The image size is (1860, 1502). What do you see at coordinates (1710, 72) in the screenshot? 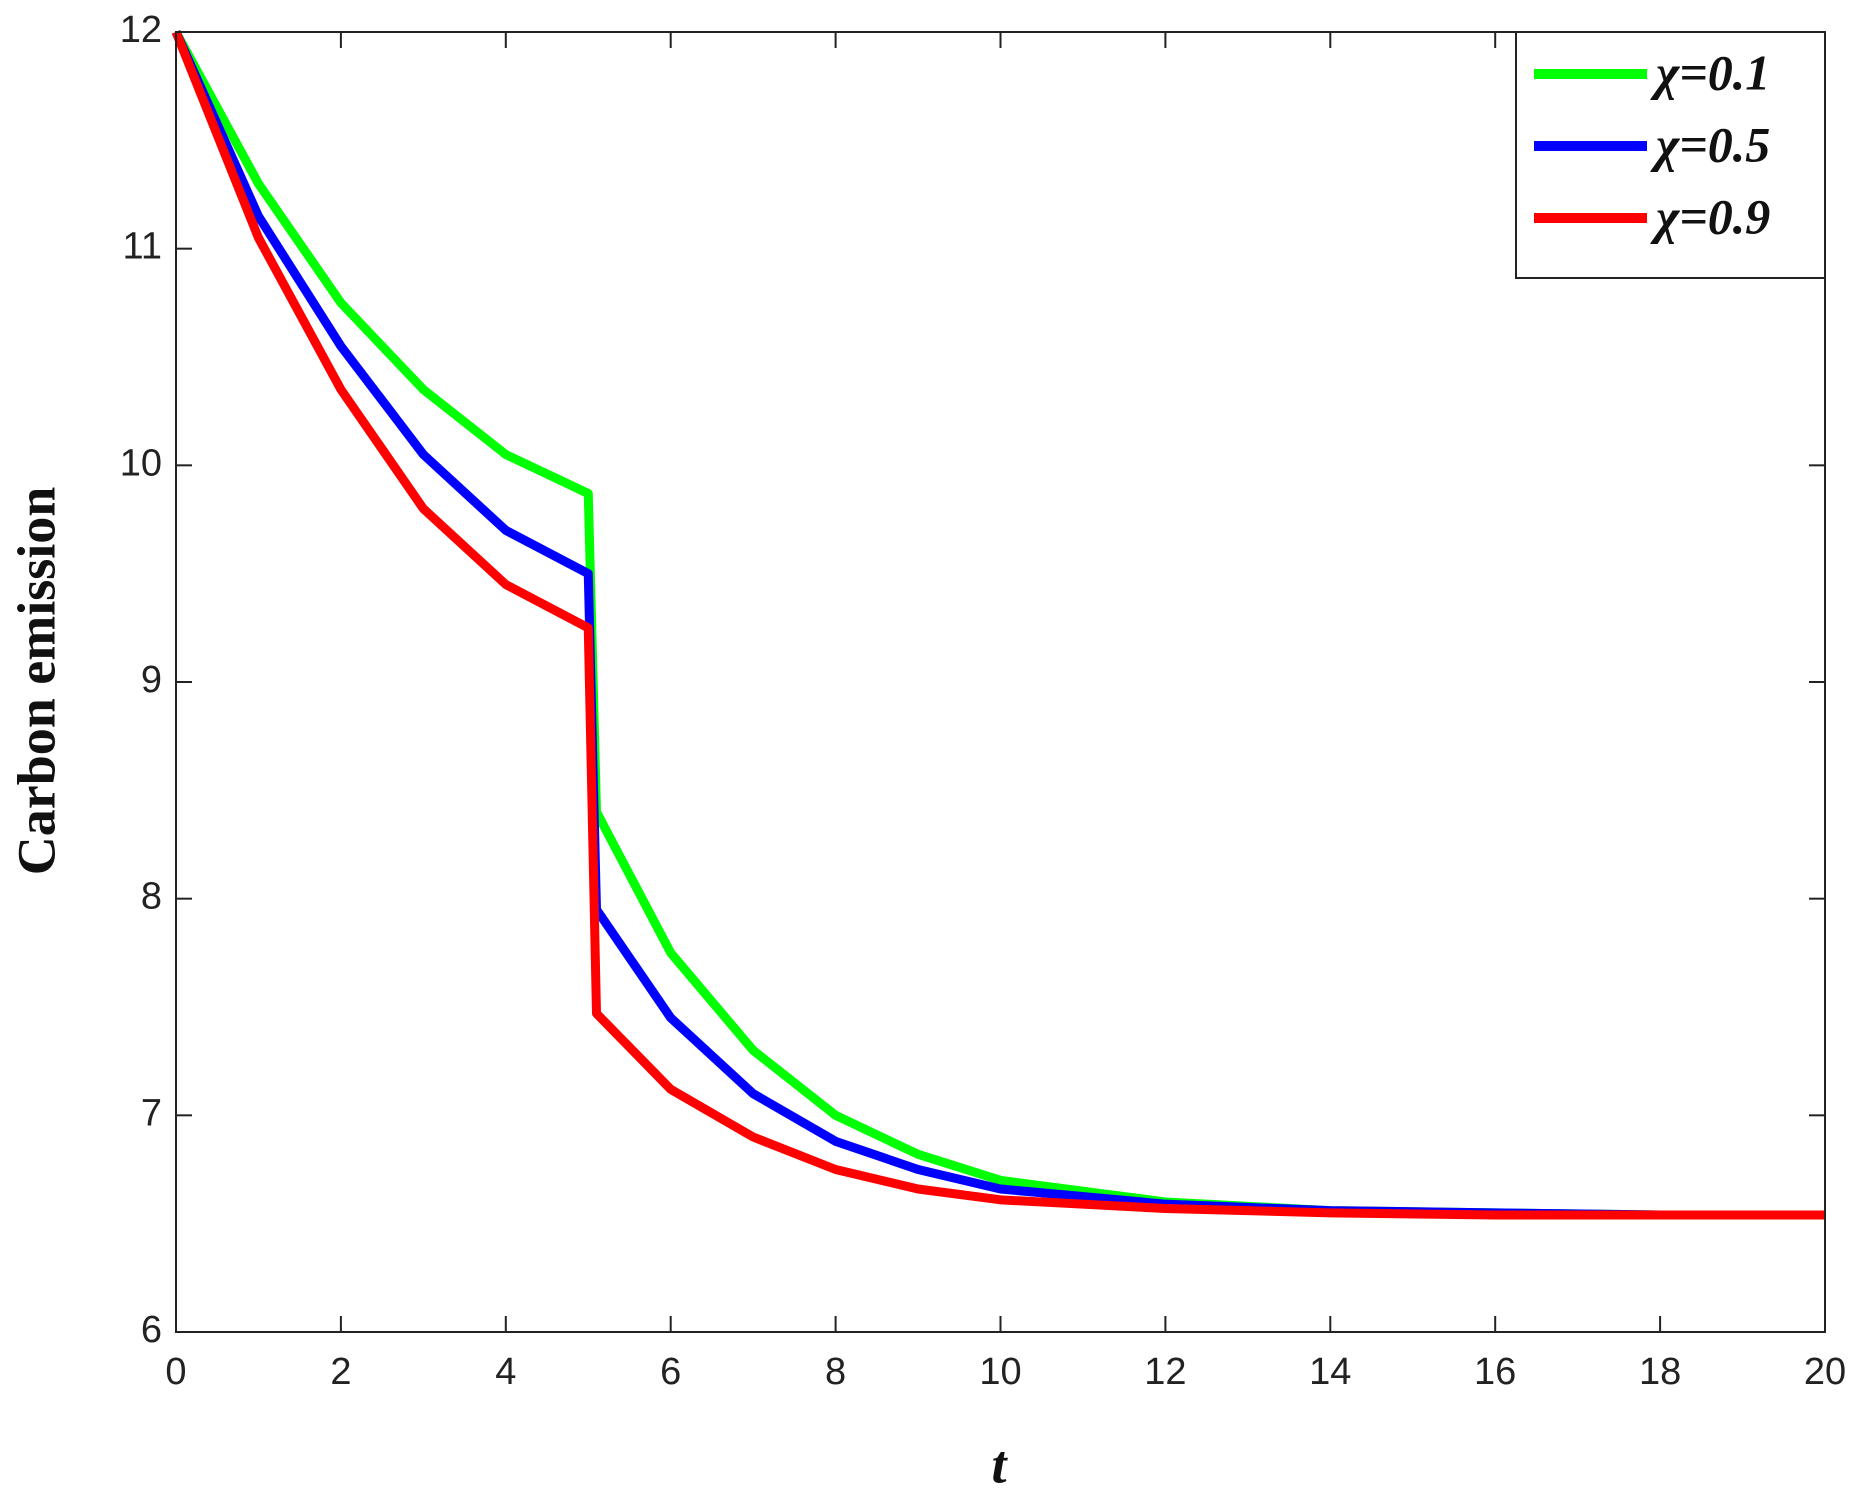
I see `legend-label: χ=0.1` at bounding box center [1710, 72].